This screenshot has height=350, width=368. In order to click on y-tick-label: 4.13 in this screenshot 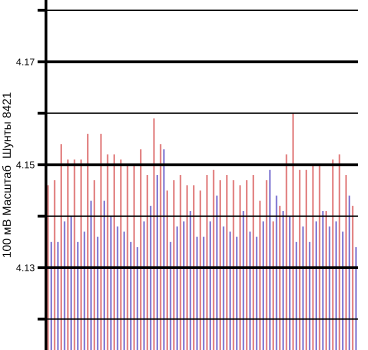, I will do `click(25, 268)`.